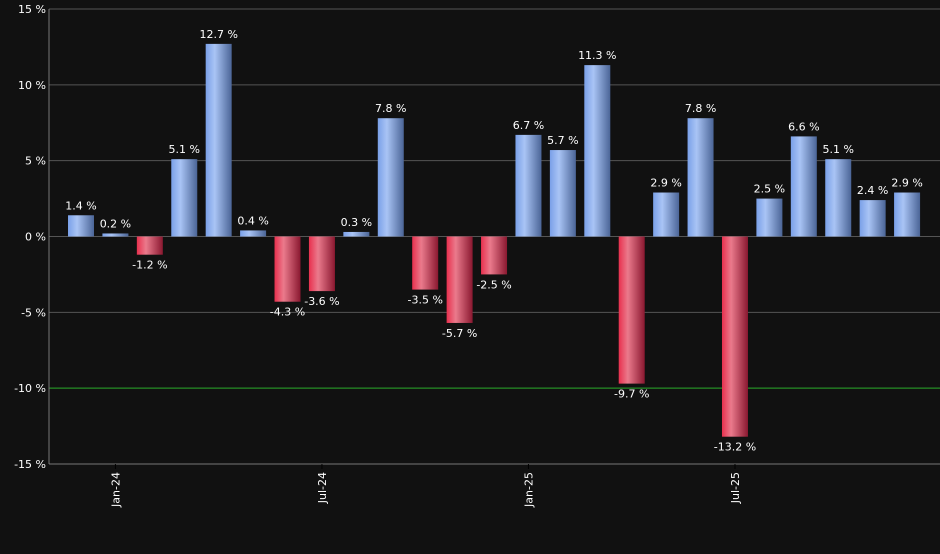  What do you see at coordinates (30, 464) in the screenshot?
I see `y-tick-label: -15 %` at bounding box center [30, 464].